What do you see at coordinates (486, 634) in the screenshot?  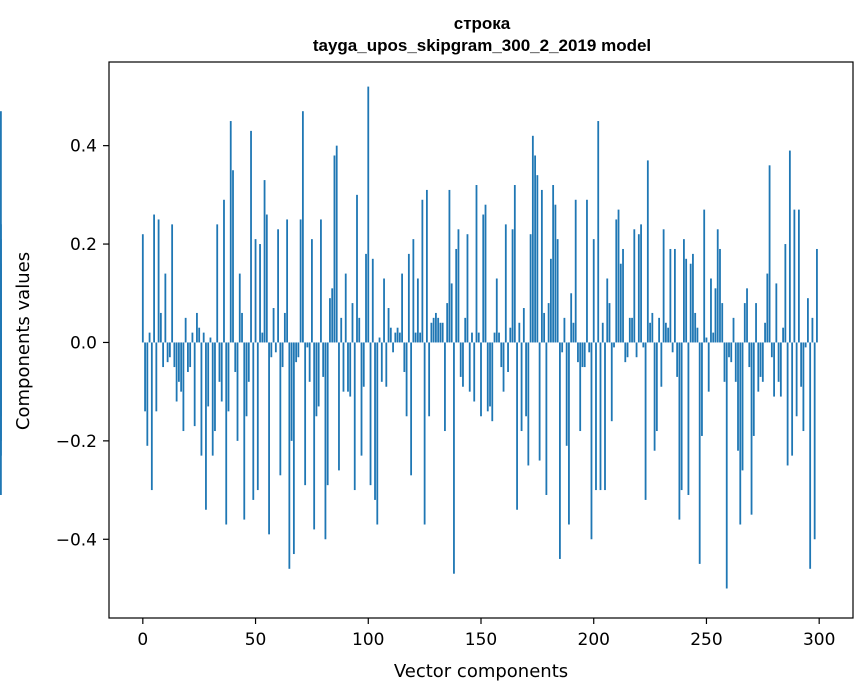 I see `x-axis-ticks: 0 50 100 150 200 250 300` at bounding box center [486, 634].